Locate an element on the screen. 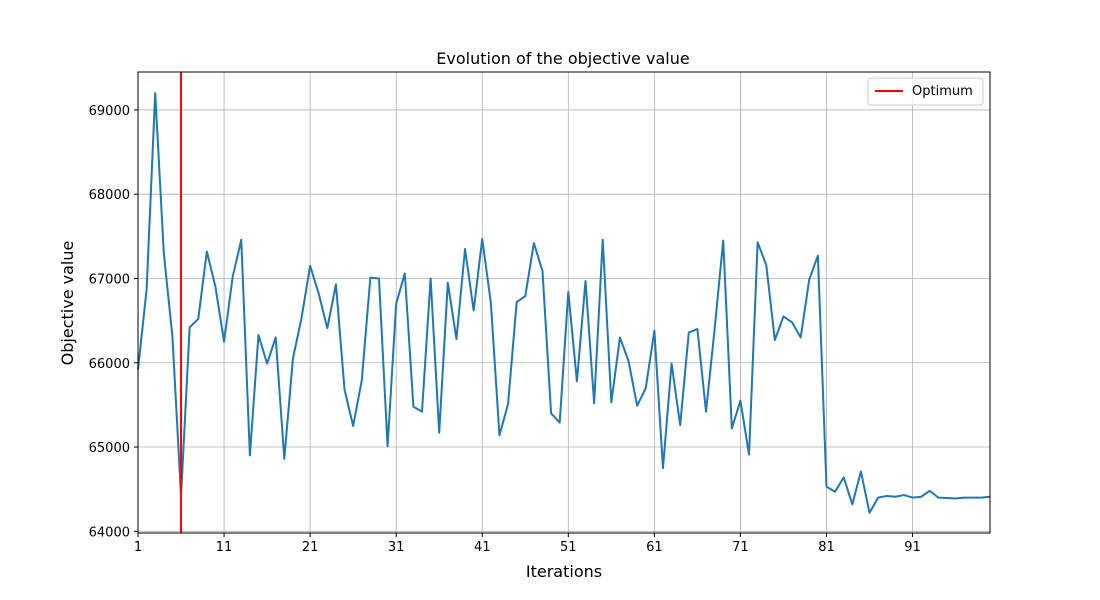 This screenshot has height=600, width=1100. chart-title: Evolution of the objective value is located at coordinates (562, 58).